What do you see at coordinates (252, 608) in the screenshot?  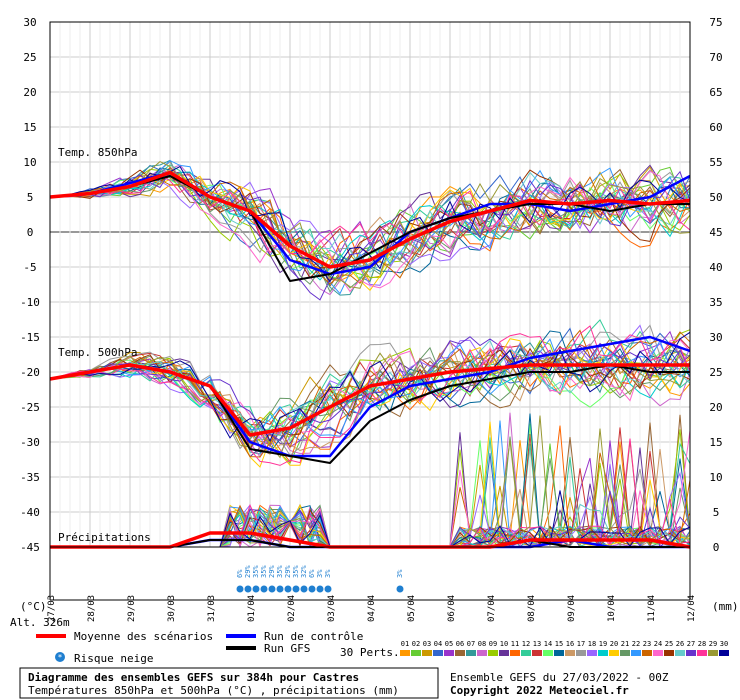 I see `x-tick-label: 01/04` at bounding box center [252, 608].